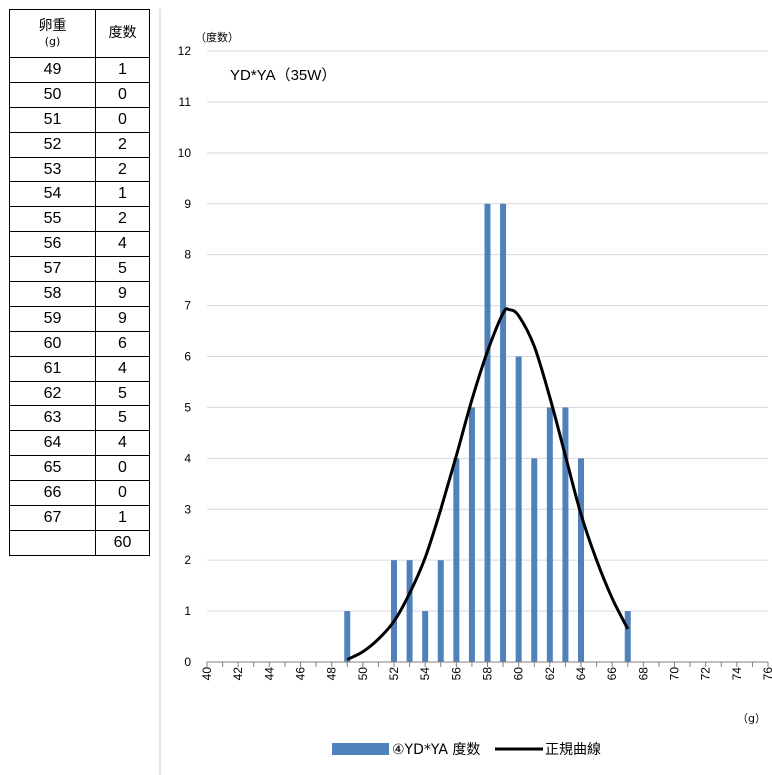  I want to click on y-tick-label: 1, so click(187, 611).